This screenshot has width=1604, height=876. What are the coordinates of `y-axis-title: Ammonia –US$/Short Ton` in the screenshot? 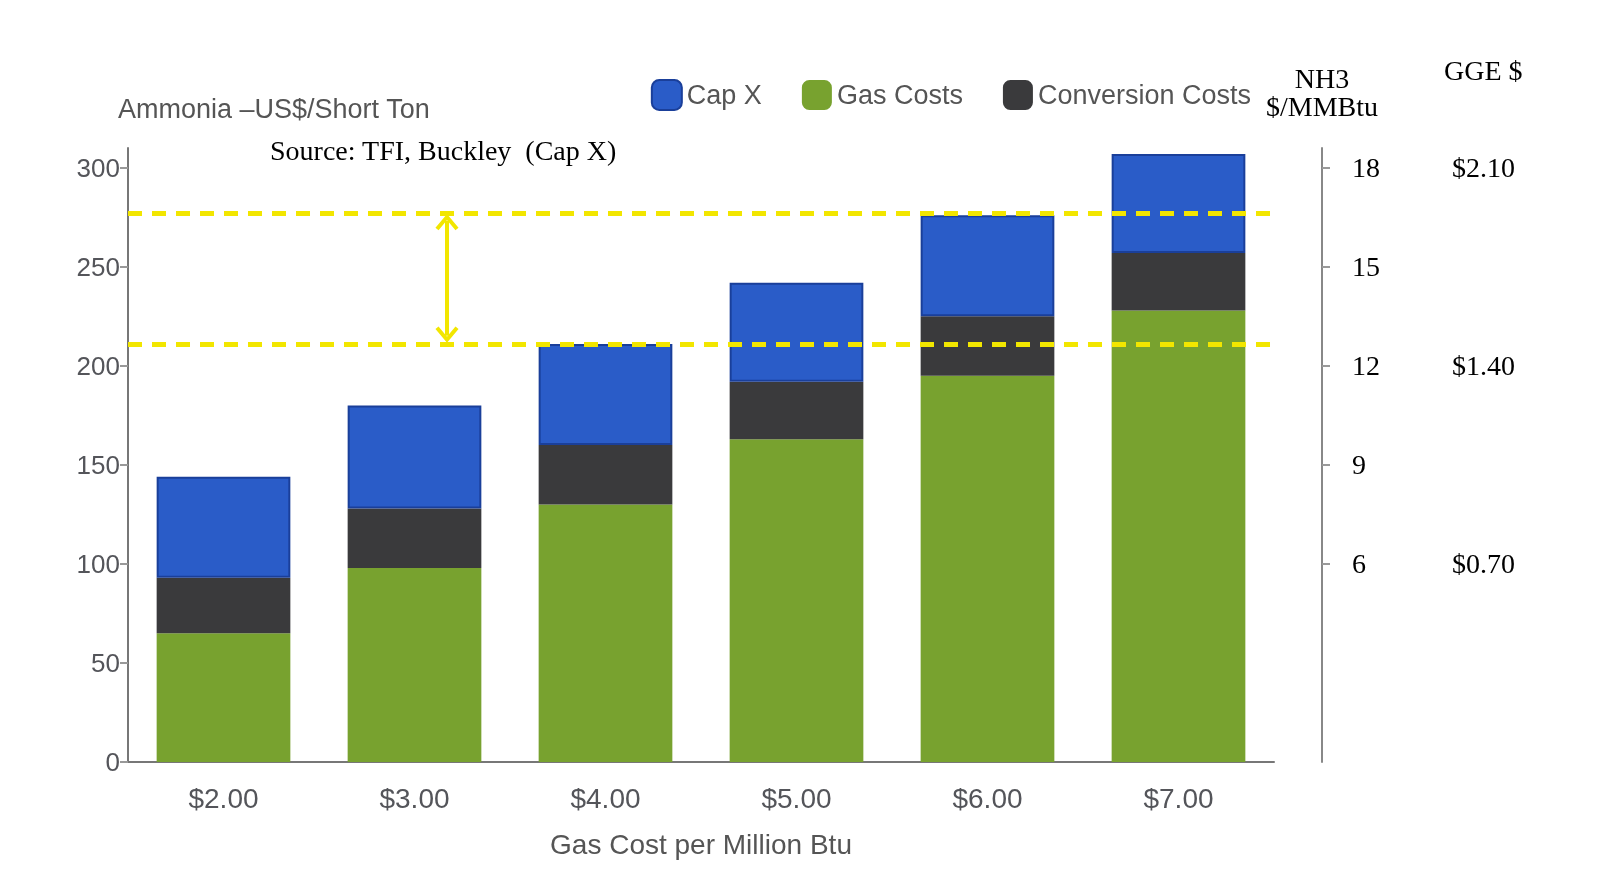 It's located at (274, 108).